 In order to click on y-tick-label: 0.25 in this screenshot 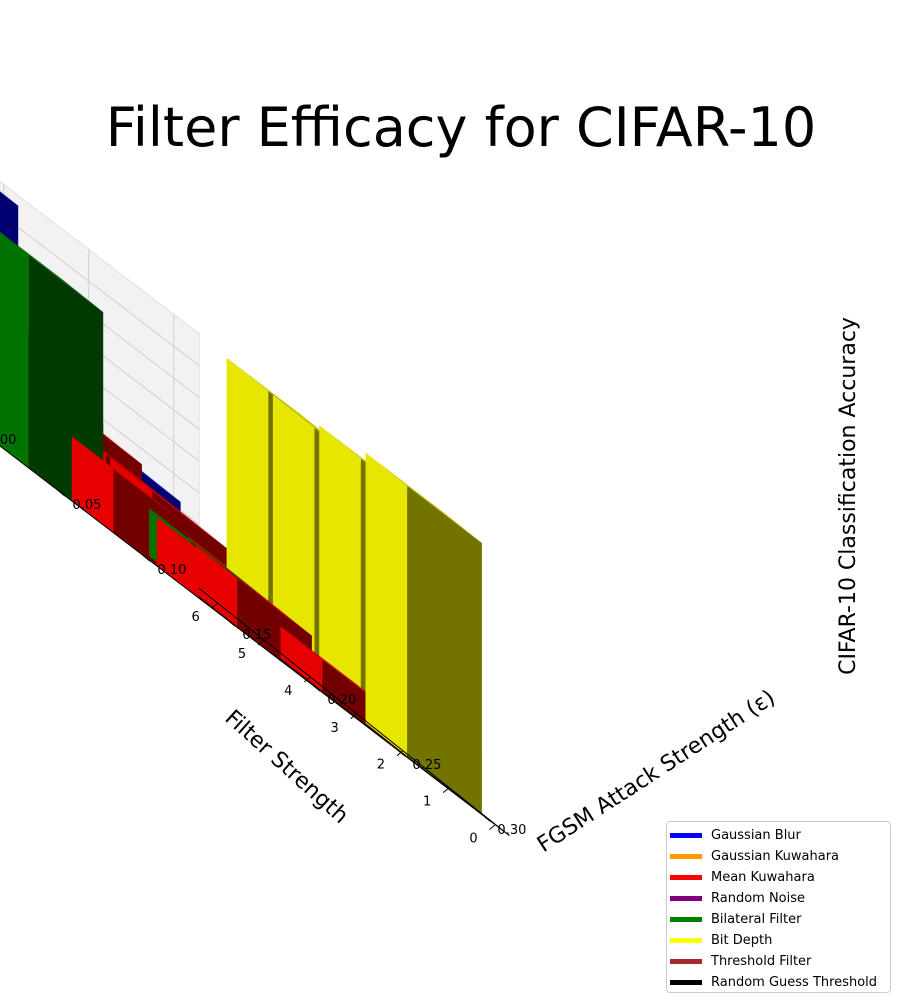, I will do `click(426, 765)`.